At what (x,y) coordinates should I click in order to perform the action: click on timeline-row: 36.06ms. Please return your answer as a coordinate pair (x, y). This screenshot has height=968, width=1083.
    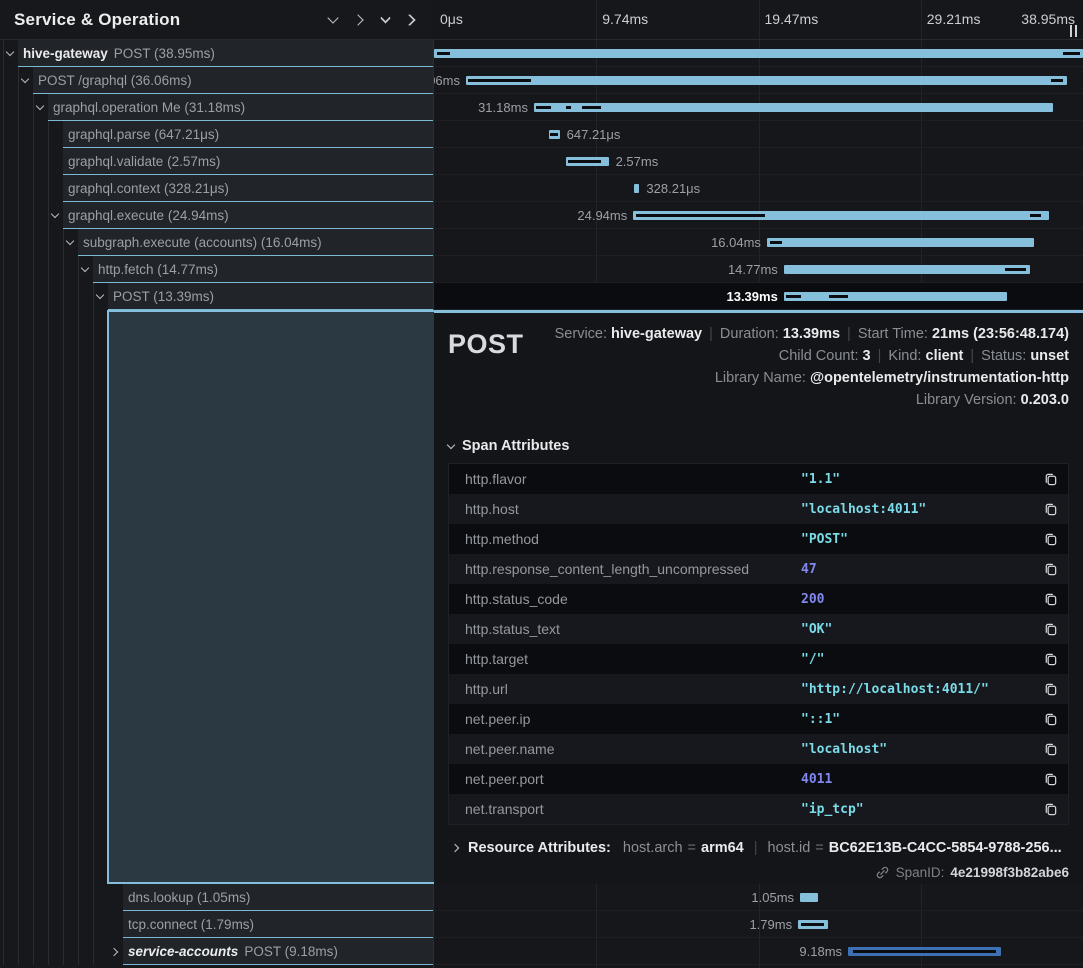
    Looking at the image, I should click on (758, 80).